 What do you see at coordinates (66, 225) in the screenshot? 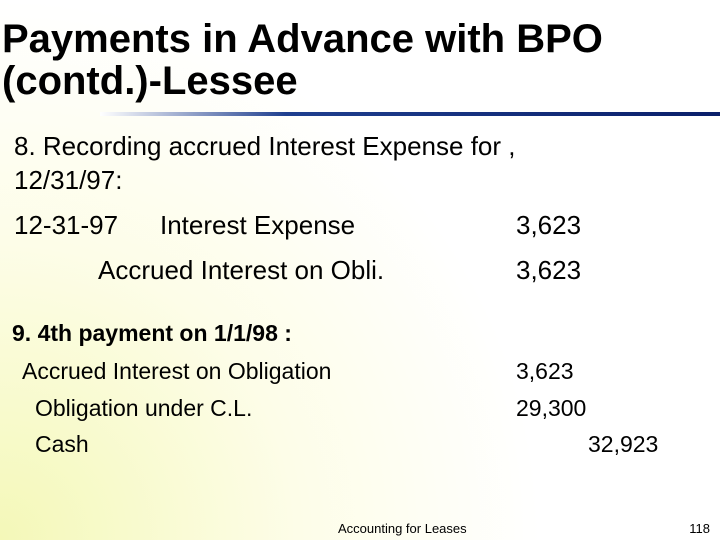
I see `entry-date: 12-31-97` at bounding box center [66, 225].